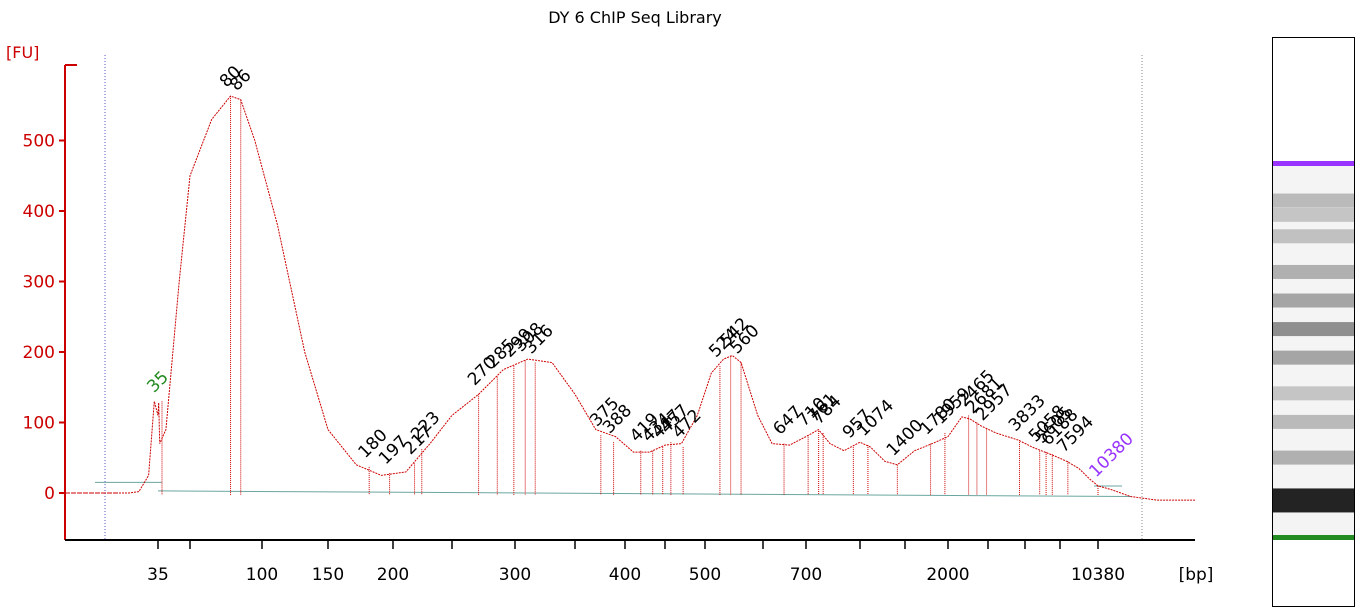  What do you see at coordinates (39, 212) in the screenshot?
I see `y-tick-label: 400` at bounding box center [39, 212].